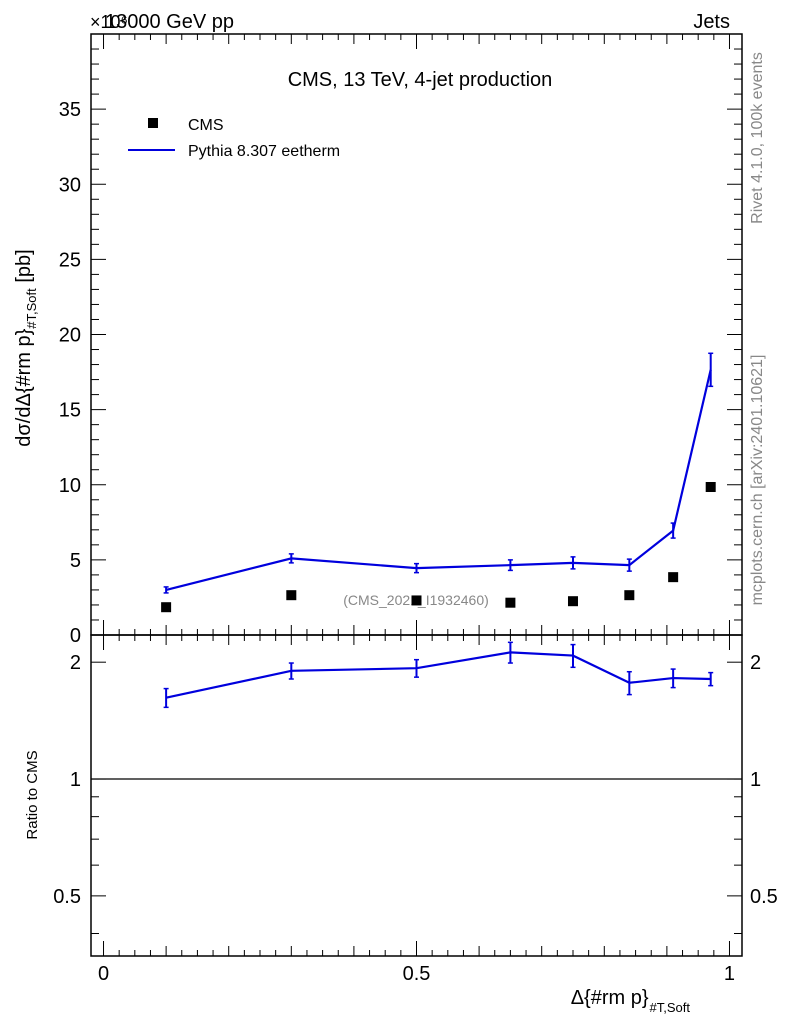  I want to click on main-y-tick-label: 35, so click(70, 110).